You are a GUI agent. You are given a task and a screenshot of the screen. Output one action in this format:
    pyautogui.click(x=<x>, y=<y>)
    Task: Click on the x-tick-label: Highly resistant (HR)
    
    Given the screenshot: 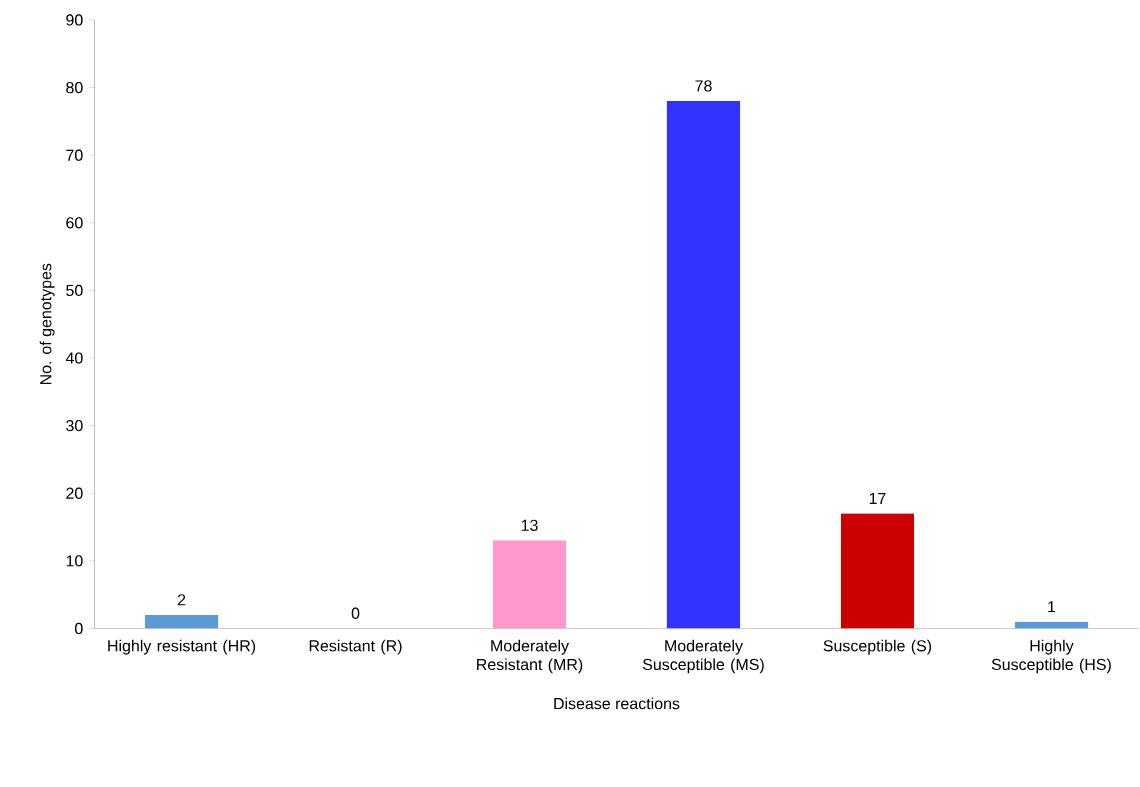 What is the action you would take?
    pyautogui.click(x=182, y=647)
    